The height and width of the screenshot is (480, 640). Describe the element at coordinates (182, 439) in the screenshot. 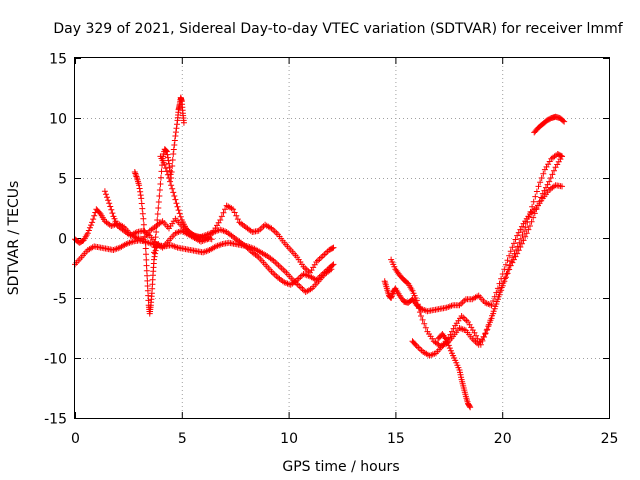

I see `x-tick-label: 5` at that location.